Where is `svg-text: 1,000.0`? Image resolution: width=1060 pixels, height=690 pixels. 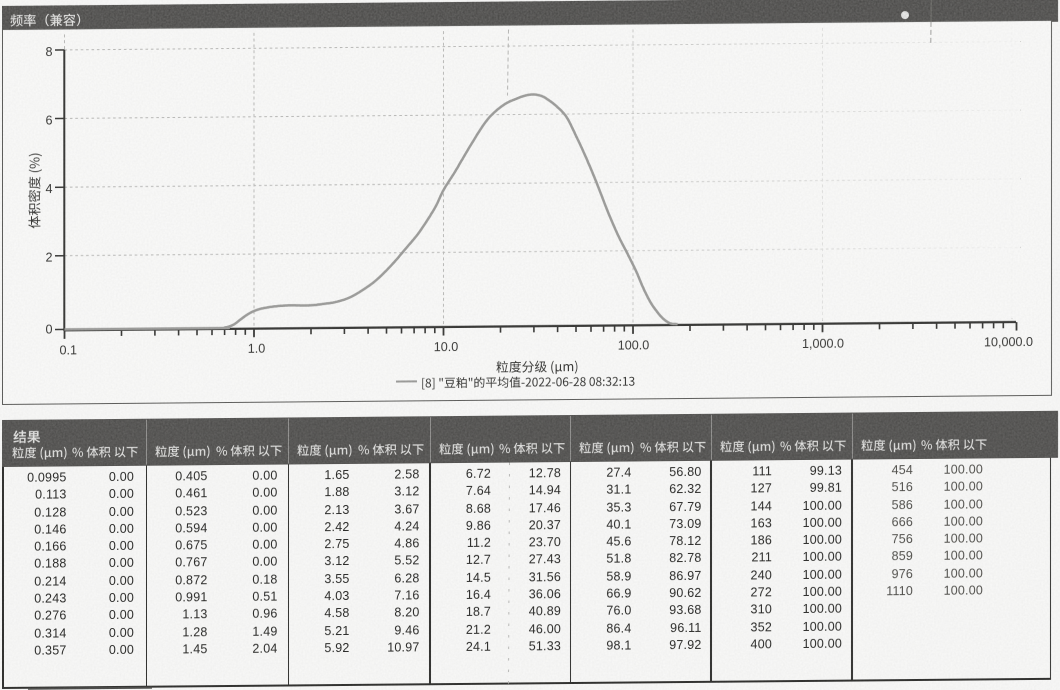 svg-text: 1,000.0 is located at coordinates (823, 344).